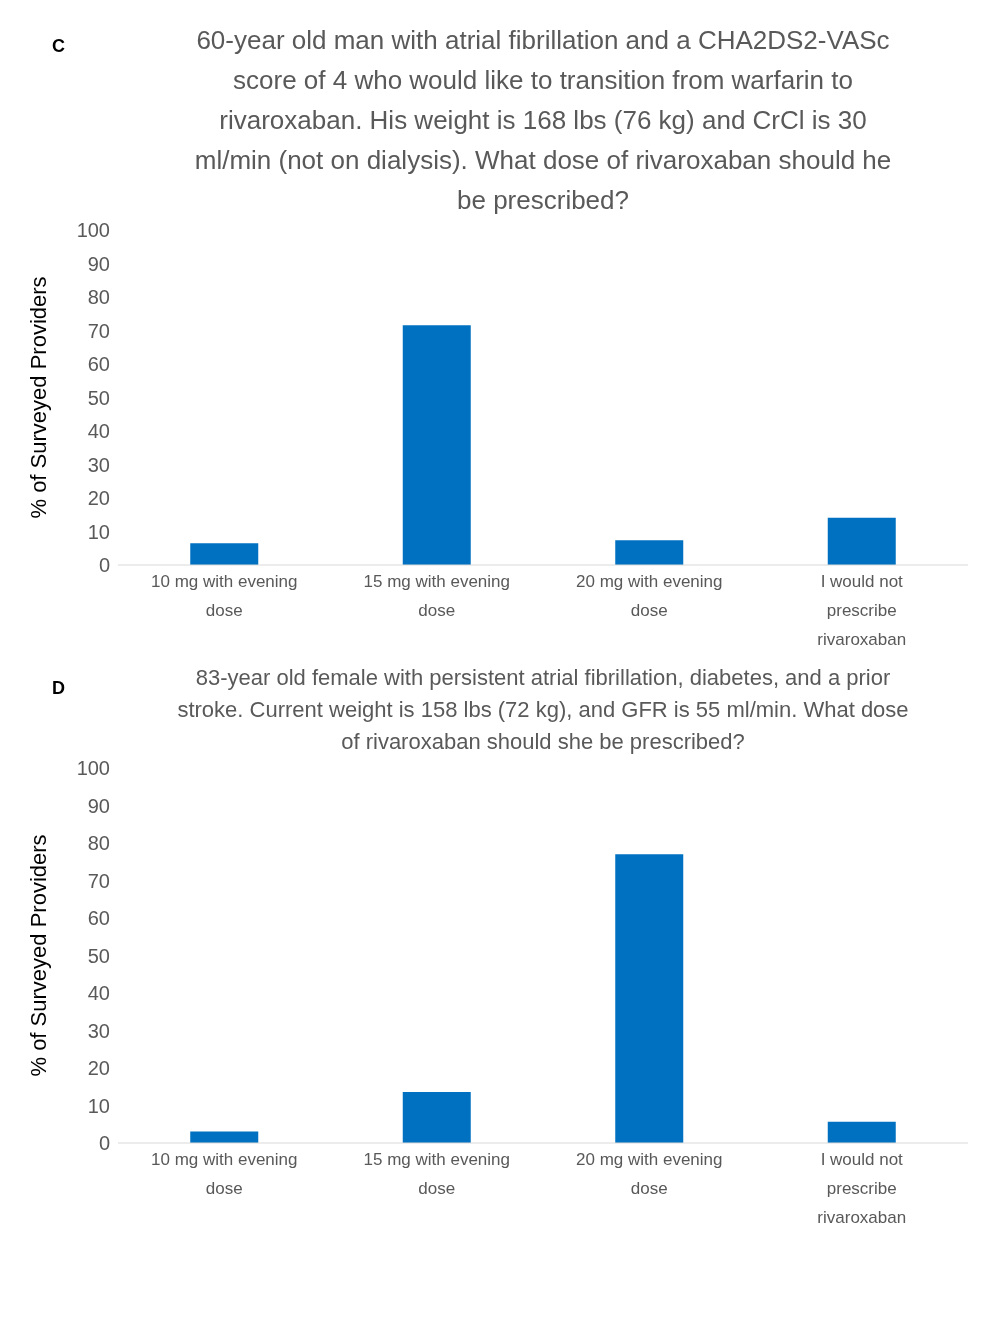 Image resolution: width=1001 pixels, height=1325 pixels. Describe the element at coordinates (543, 710) in the screenshot. I see `chart-title: 83-year old female with persistent atrial fibrillation, diabetes, and a prior stroke. Current weight is 158 lbs (72 kg), and GFR is 55 ml/min. What dose of rivaroxaban should she be prescribed?` at that location.